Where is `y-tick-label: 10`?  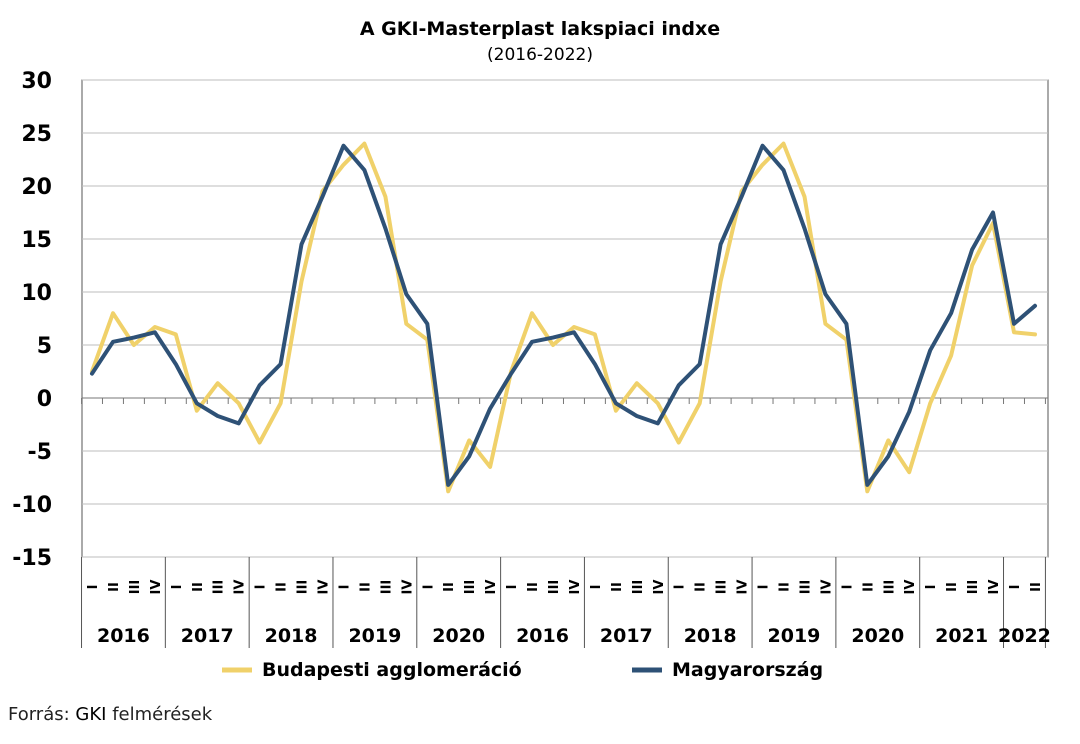 y-tick-label: 10 is located at coordinates (36, 293).